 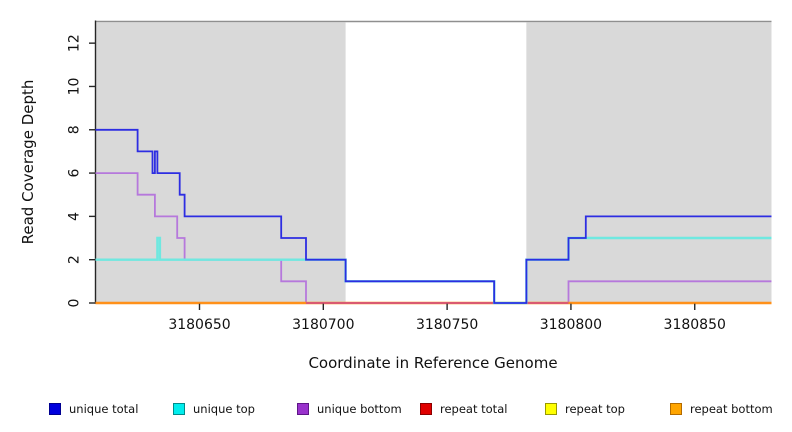 I want to click on y-tick-label: 6, so click(x=75, y=173).